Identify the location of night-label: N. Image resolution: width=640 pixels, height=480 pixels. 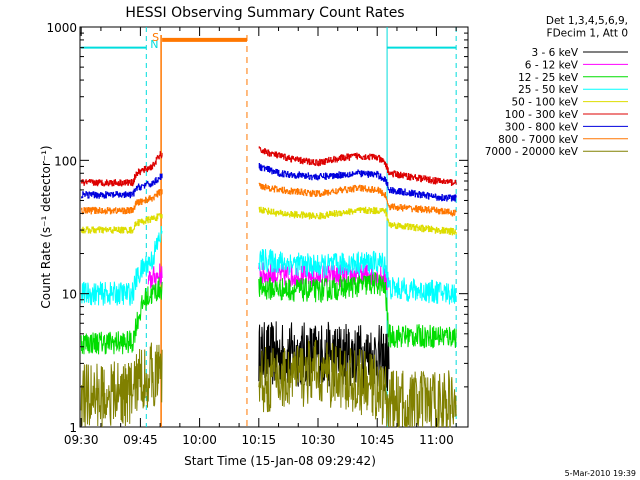
(154, 44).